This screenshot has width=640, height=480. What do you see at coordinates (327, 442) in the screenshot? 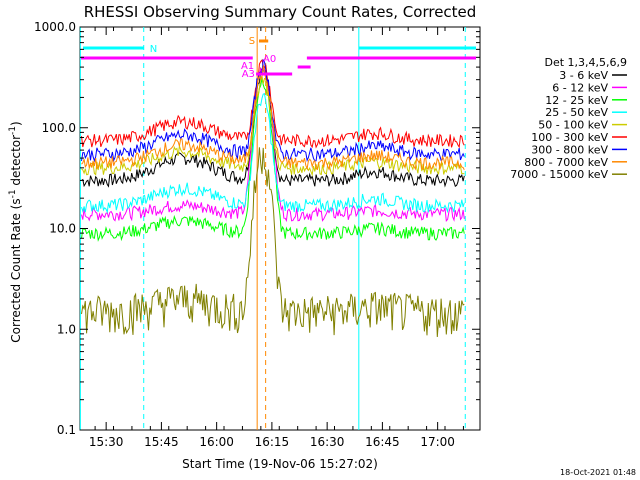
I see `x-tick-label: 16:30` at bounding box center [327, 442].